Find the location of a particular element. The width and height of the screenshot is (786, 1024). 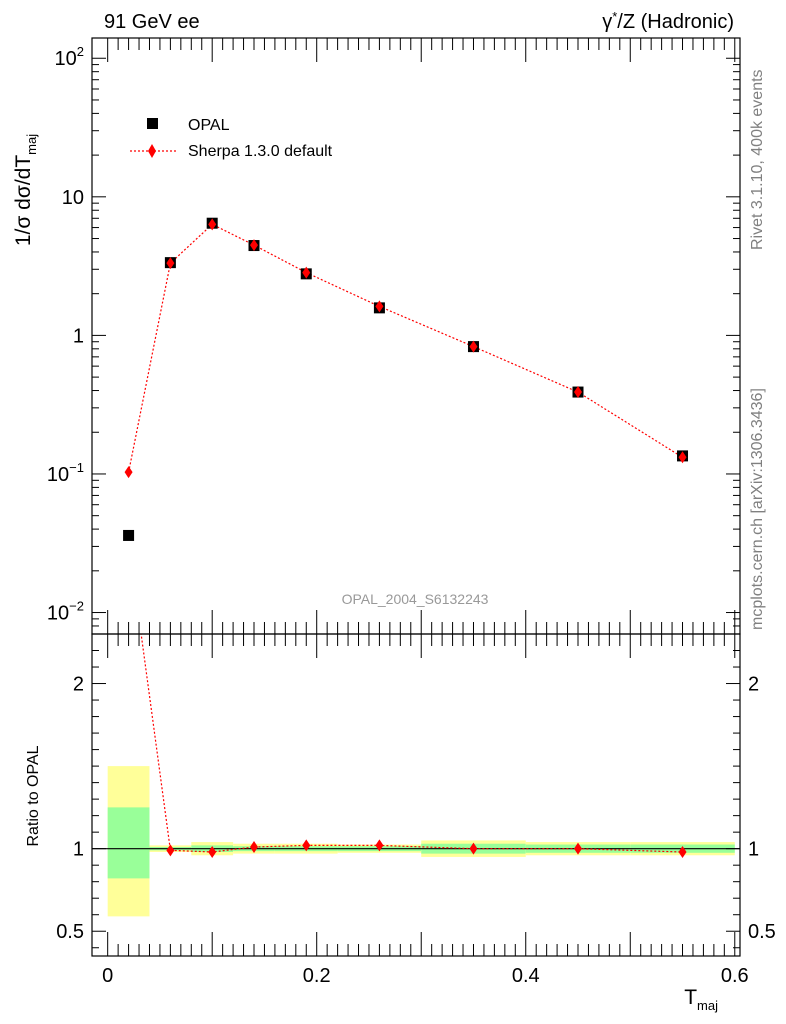

ratio-y-tick-label-right: 1 is located at coordinates (753, 850).